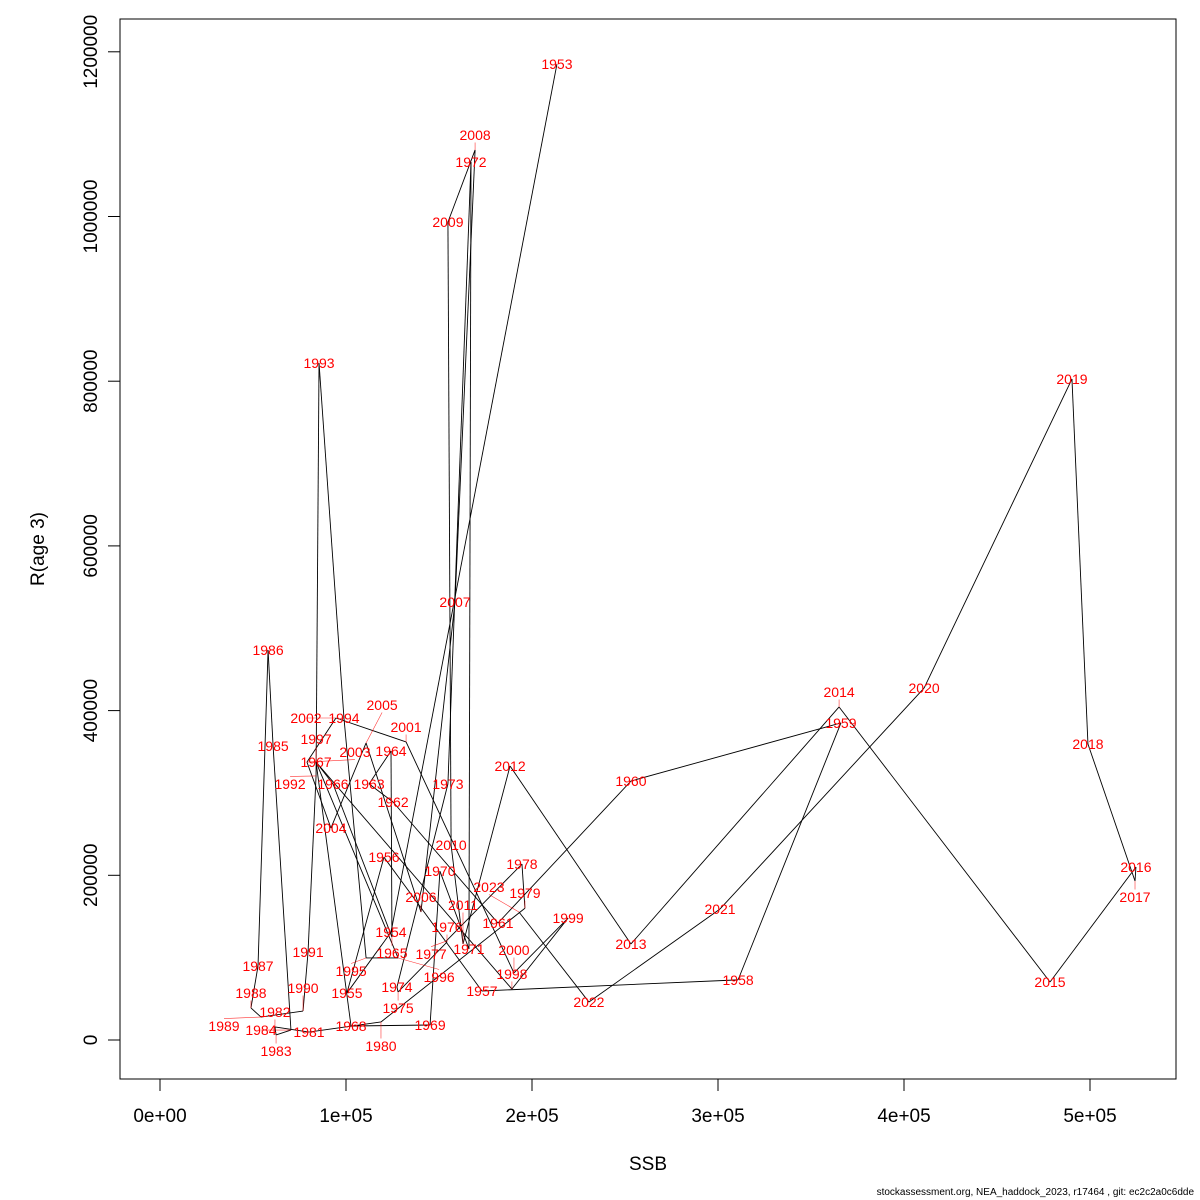  I want to click on x-tick-label: 5e+05, so click(1089, 1116).